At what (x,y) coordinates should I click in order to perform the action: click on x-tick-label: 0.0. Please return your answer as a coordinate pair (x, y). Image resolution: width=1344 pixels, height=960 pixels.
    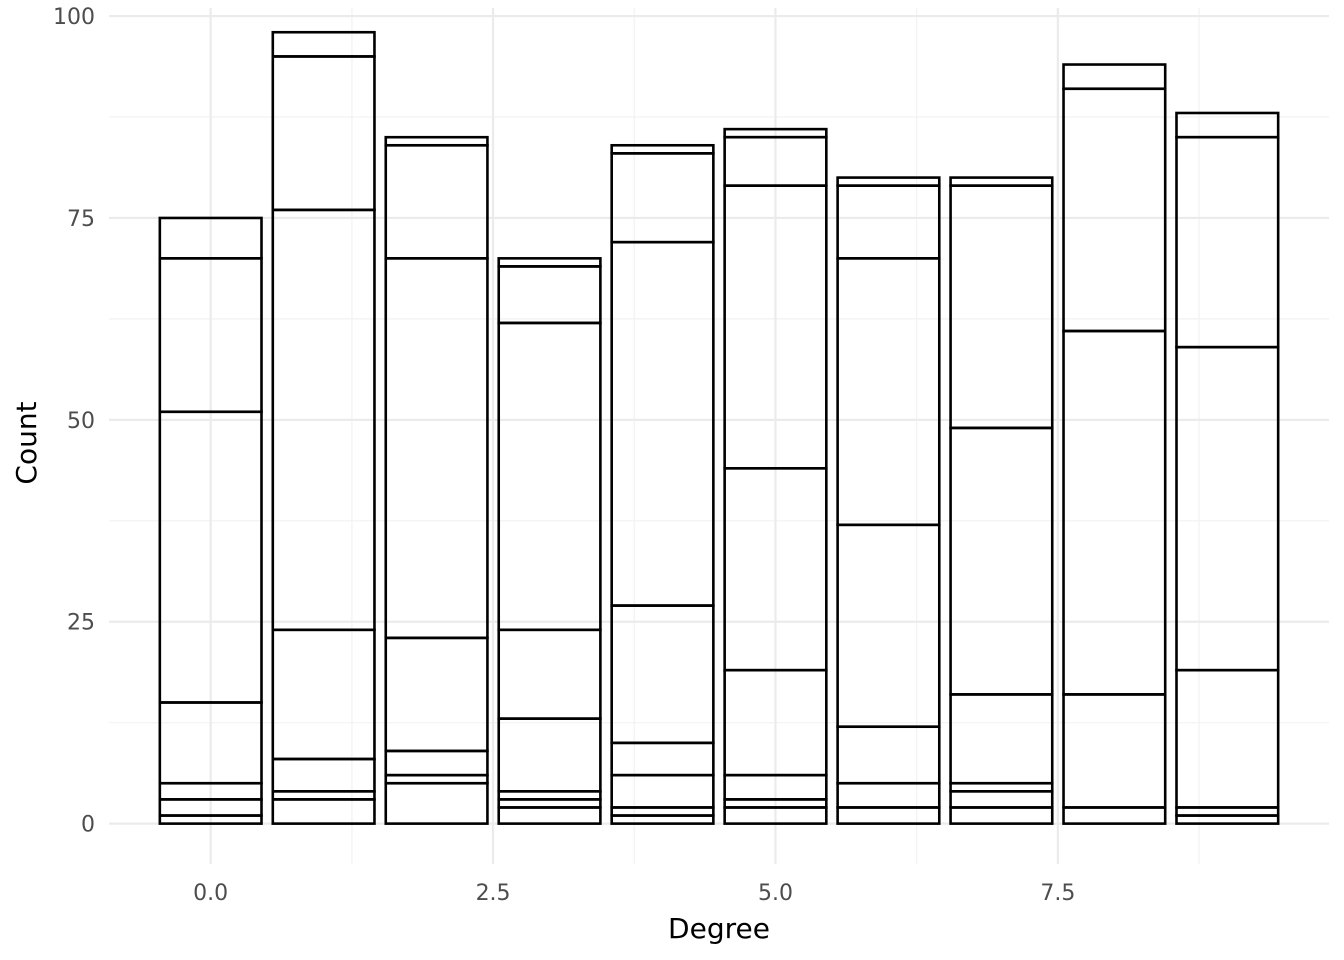
    Looking at the image, I should click on (210, 893).